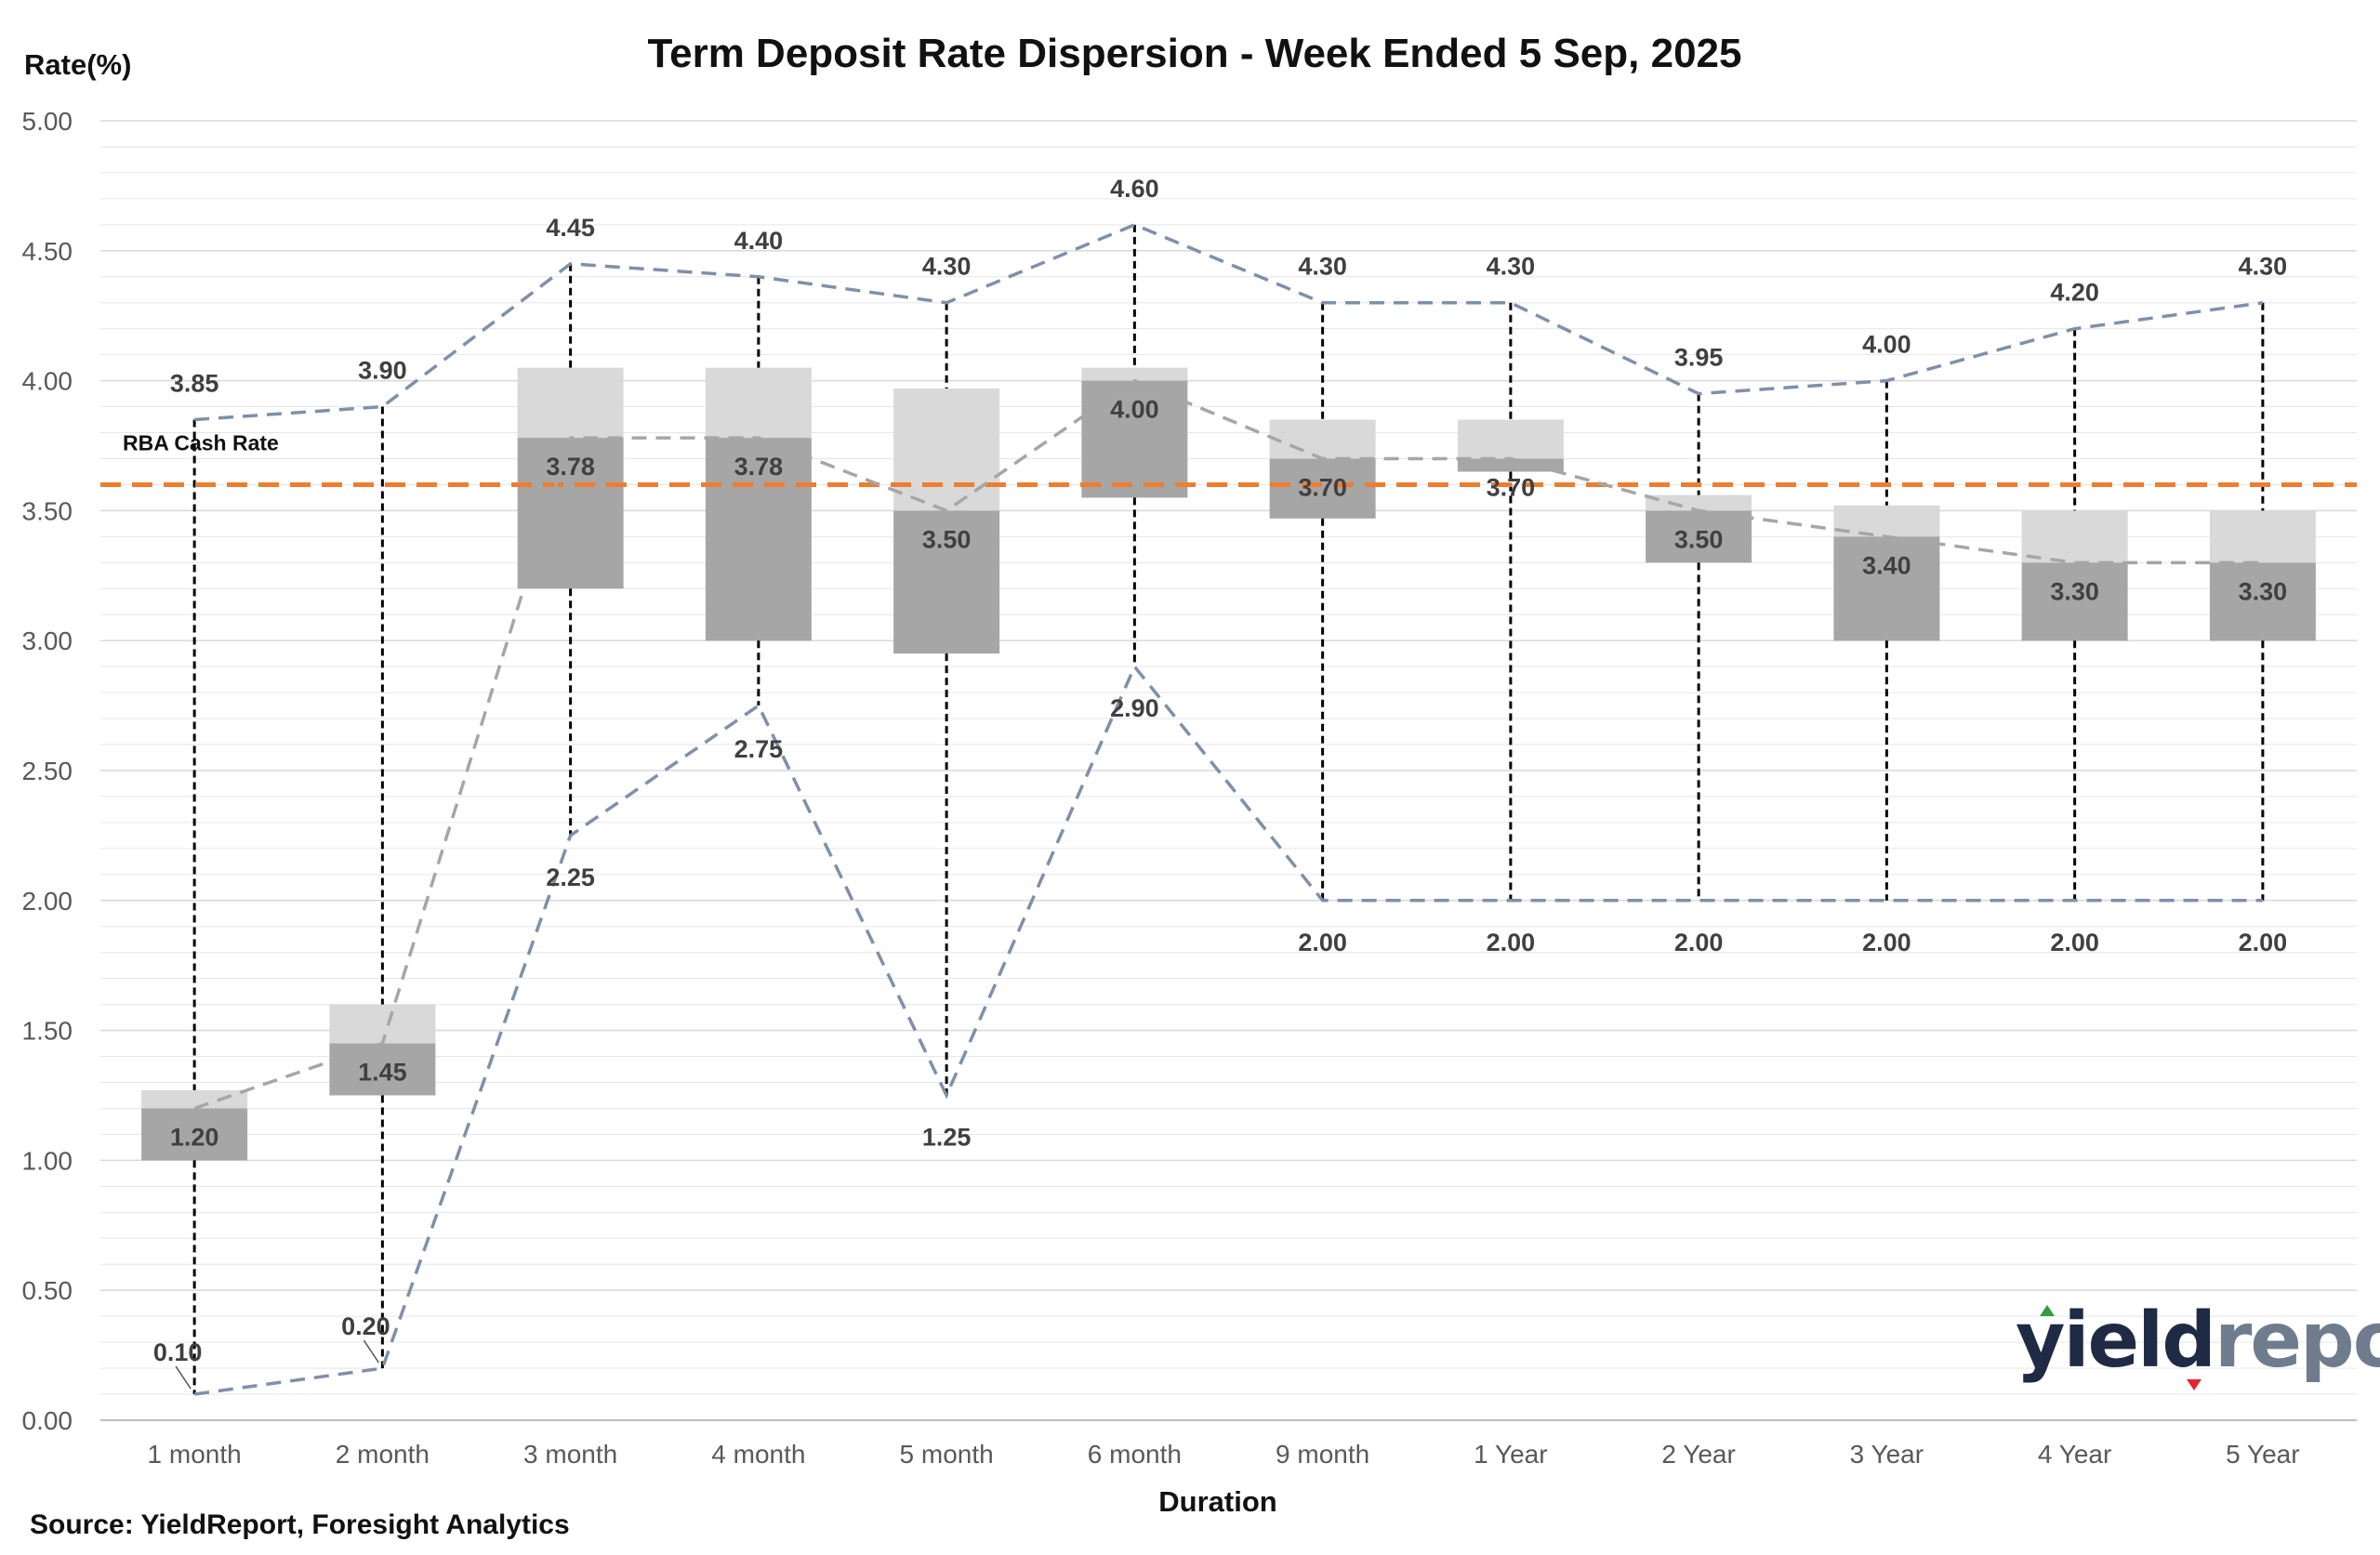 The width and height of the screenshot is (2380, 1555). Describe the element at coordinates (759, 749) in the screenshot. I see `min-value-label: 2.75` at that location.